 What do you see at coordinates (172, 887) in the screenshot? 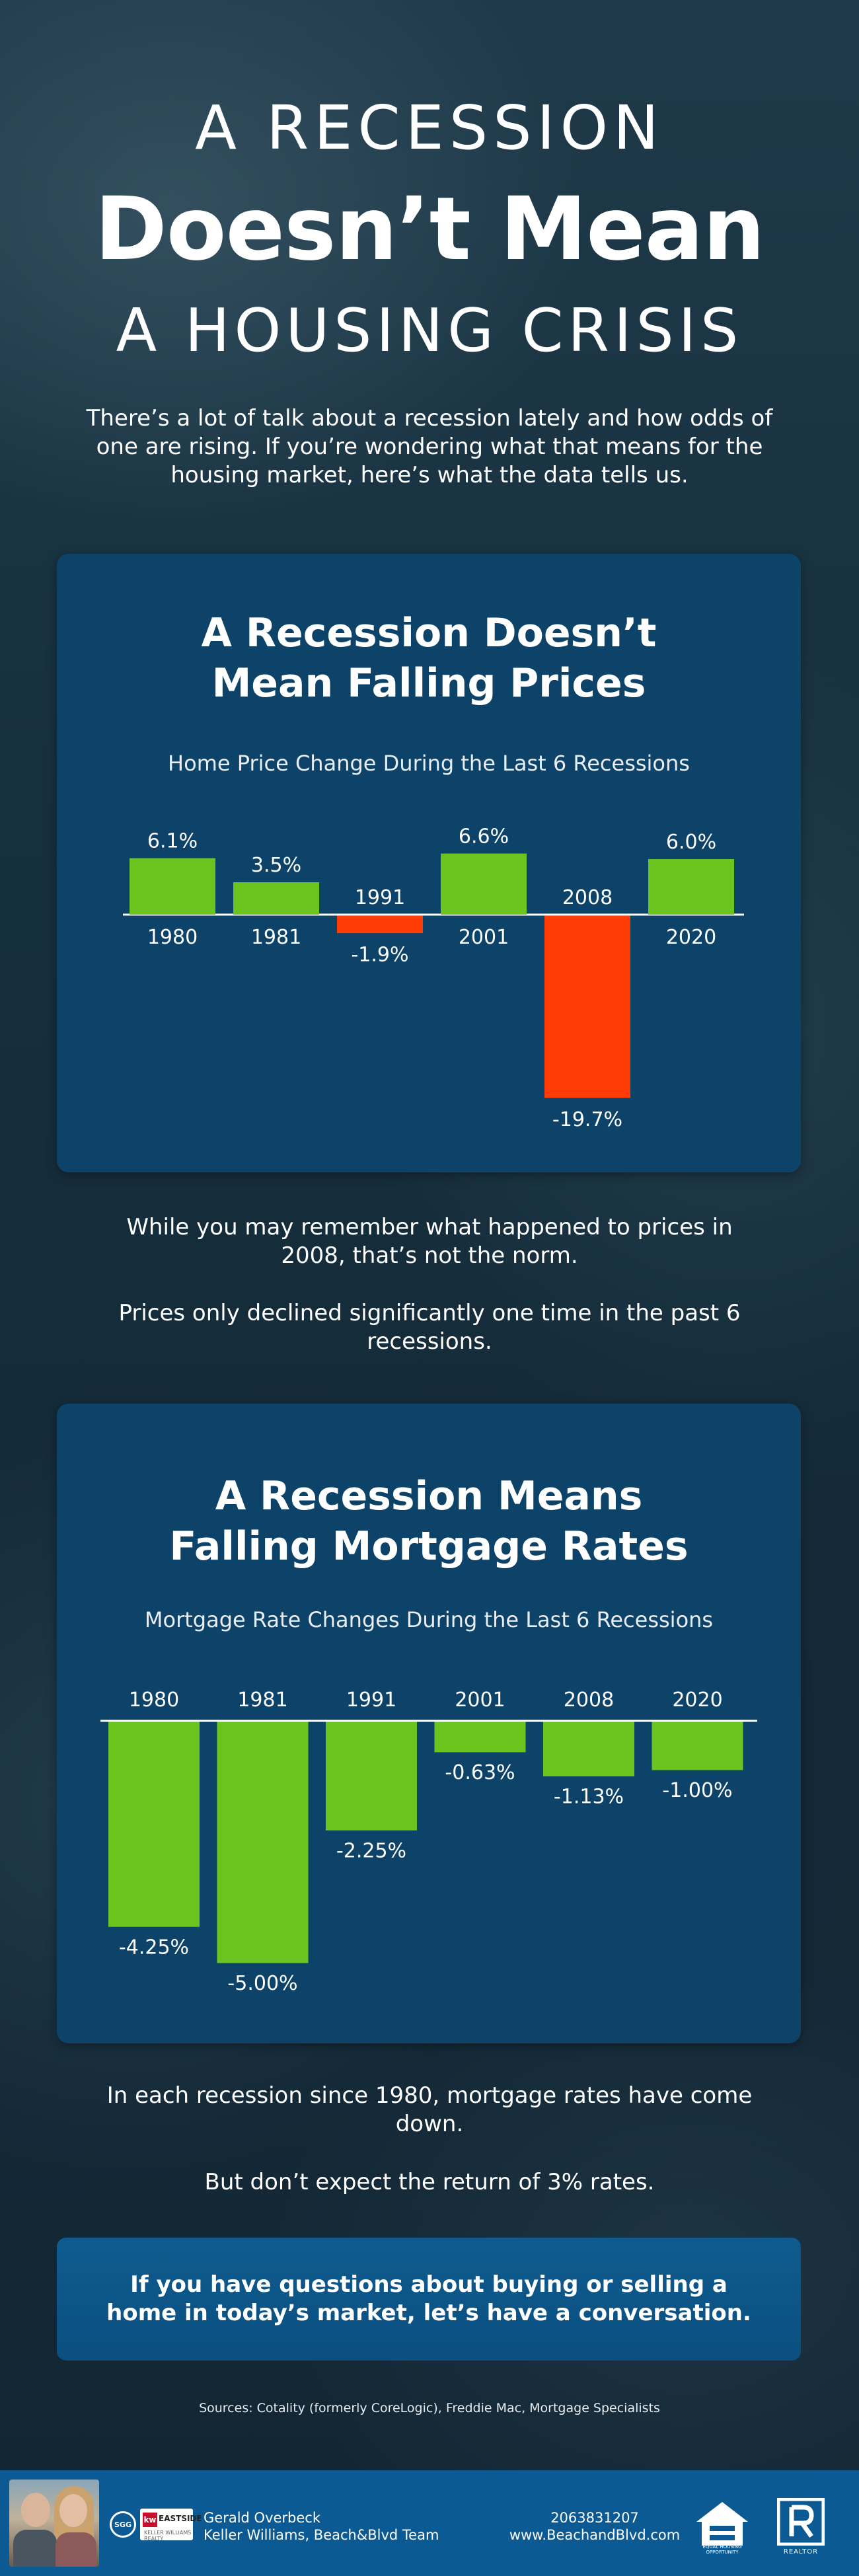
I see `price-bar-1980` at bounding box center [172, 887].